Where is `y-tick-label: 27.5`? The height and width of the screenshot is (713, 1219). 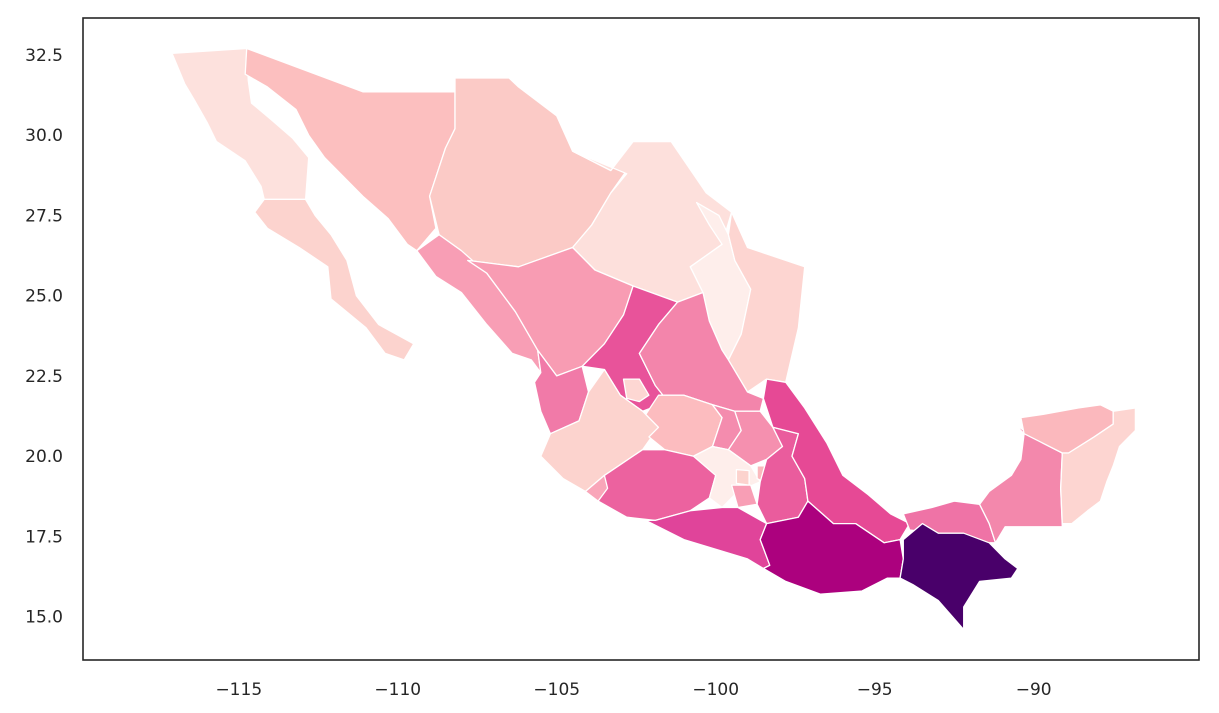 y-tick-label: 27.5 is located at coordinates (44, 216).